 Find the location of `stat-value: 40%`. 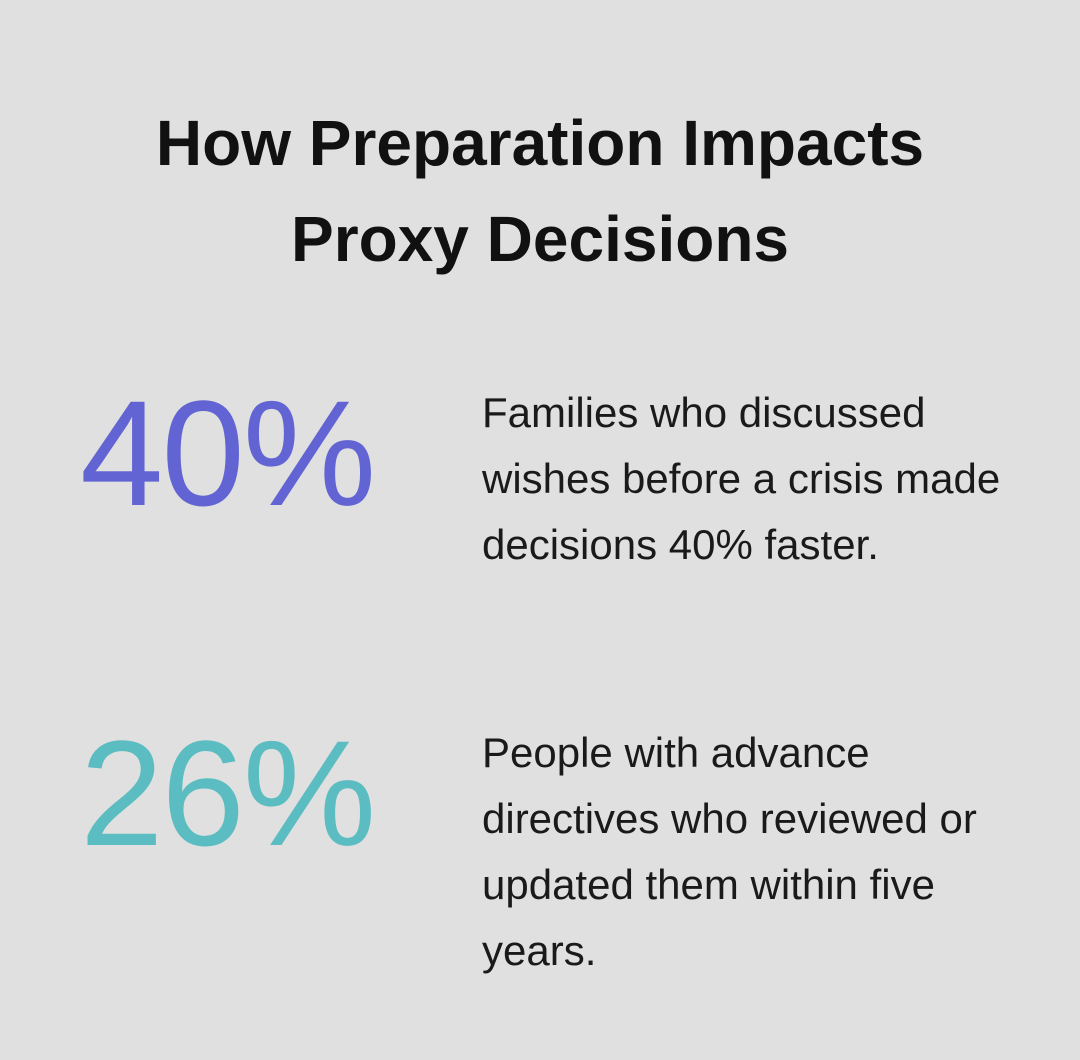

stat-value: 40% is located at coordinates (228, 453).